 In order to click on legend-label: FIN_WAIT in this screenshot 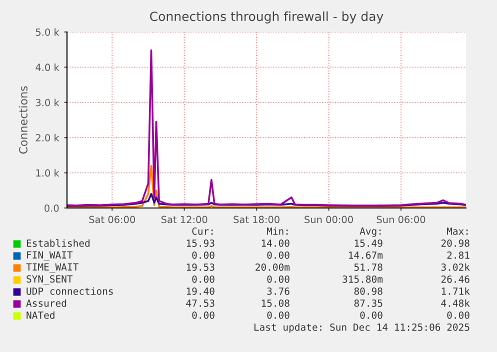, I will do `click(50, 256)`.